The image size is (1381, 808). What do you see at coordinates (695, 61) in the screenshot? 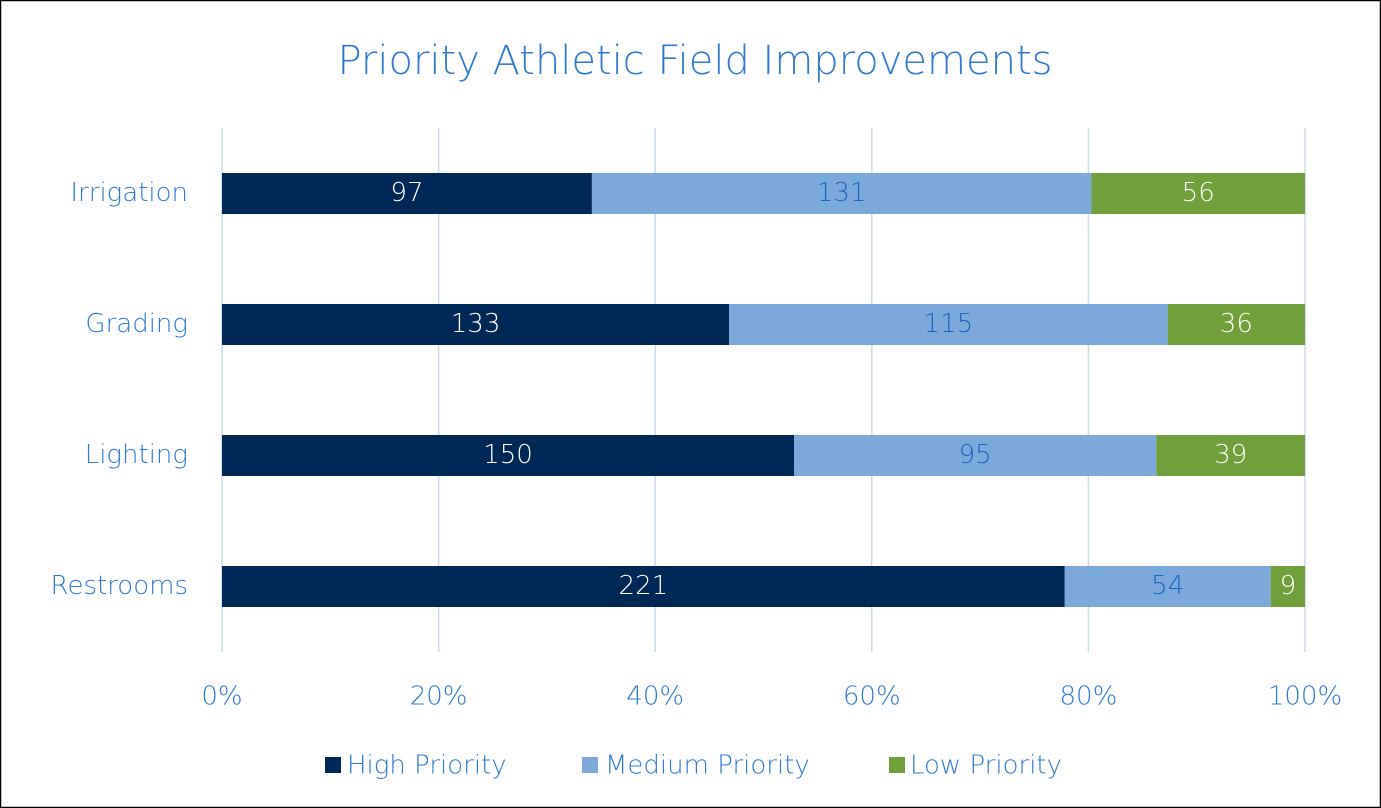
I see `chart-title: Priority Athletic Field Improvements` at bounding box center [695, 61].